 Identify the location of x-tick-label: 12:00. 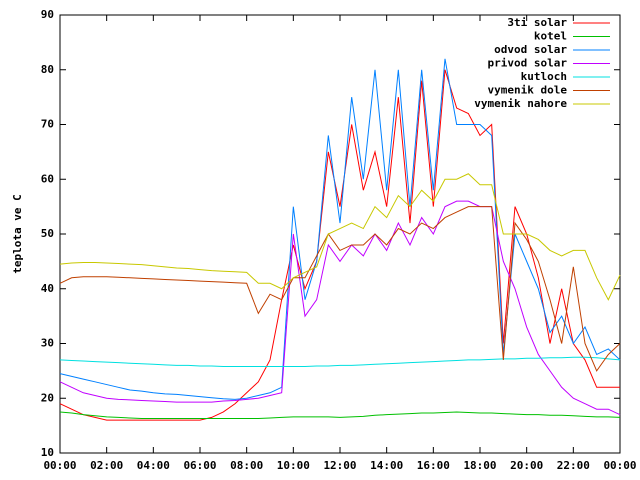
(339, 465).